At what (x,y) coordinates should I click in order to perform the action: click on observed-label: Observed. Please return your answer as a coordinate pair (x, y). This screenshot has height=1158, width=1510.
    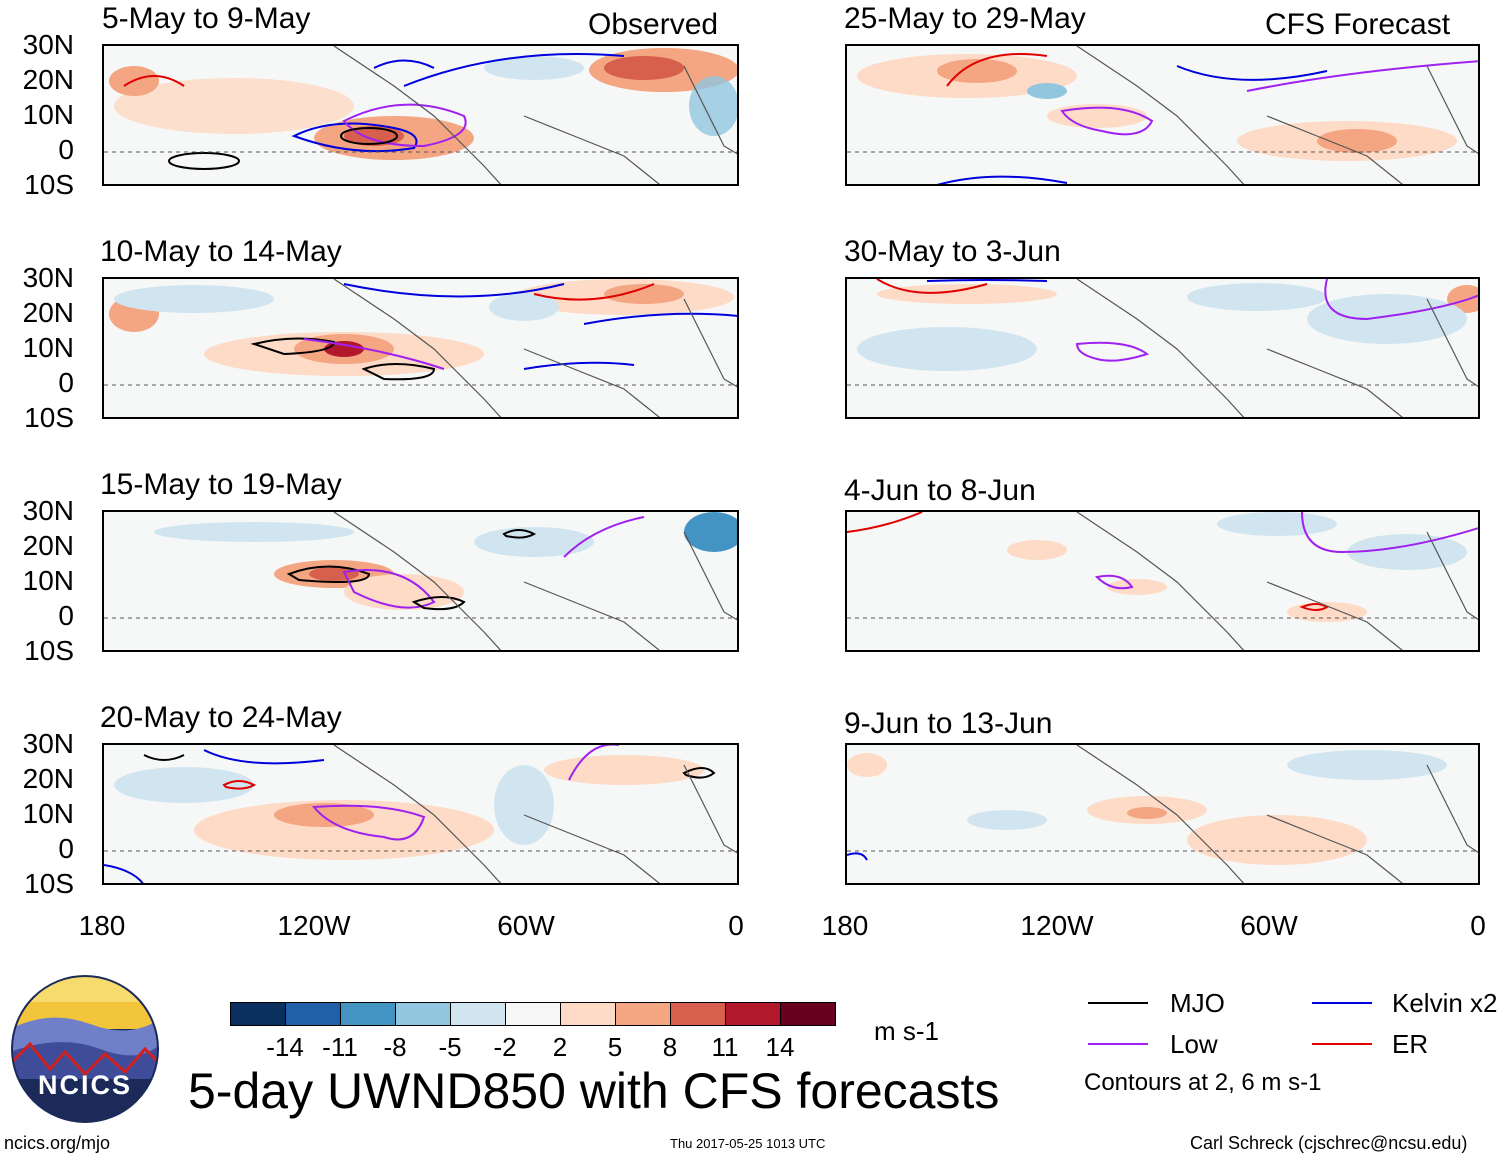
    Looking at the image, I should click on (653, 24).